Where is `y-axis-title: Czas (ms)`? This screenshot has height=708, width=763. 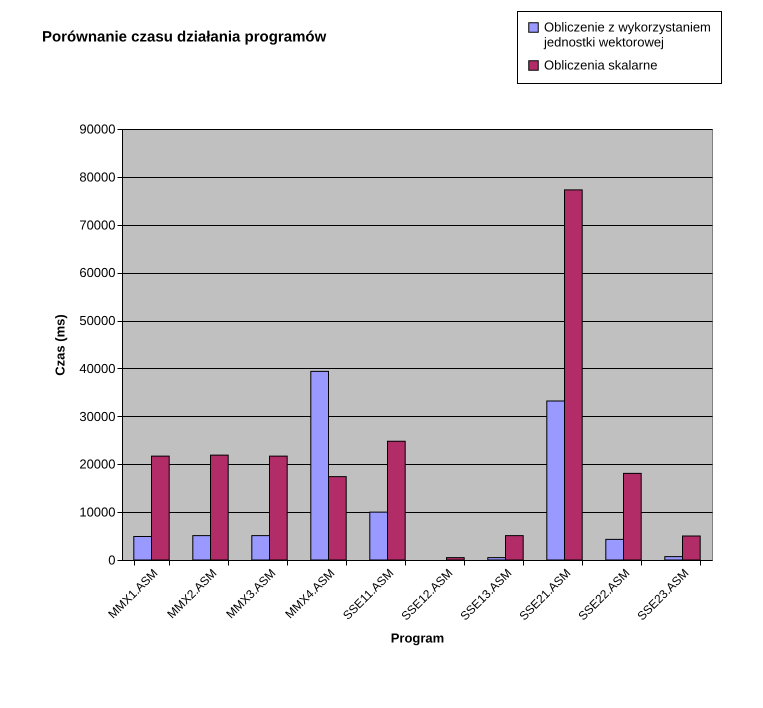
y-axis-title: Czas (ms) is located at coordinates (60, 345).